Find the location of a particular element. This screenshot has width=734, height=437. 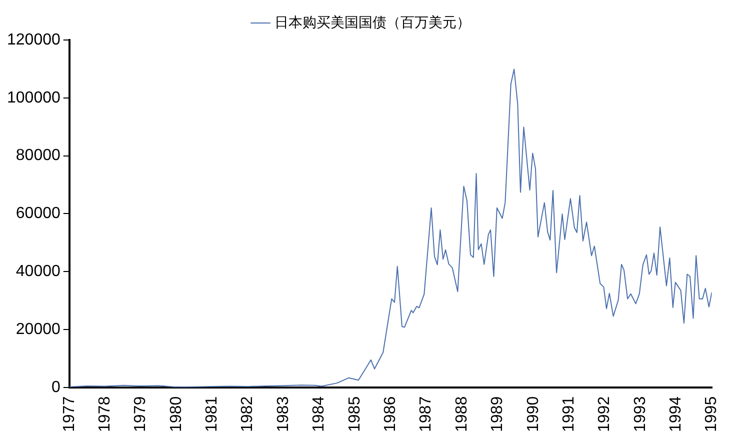

x-tick-label: 1993 is located at coordinates (640, 414).